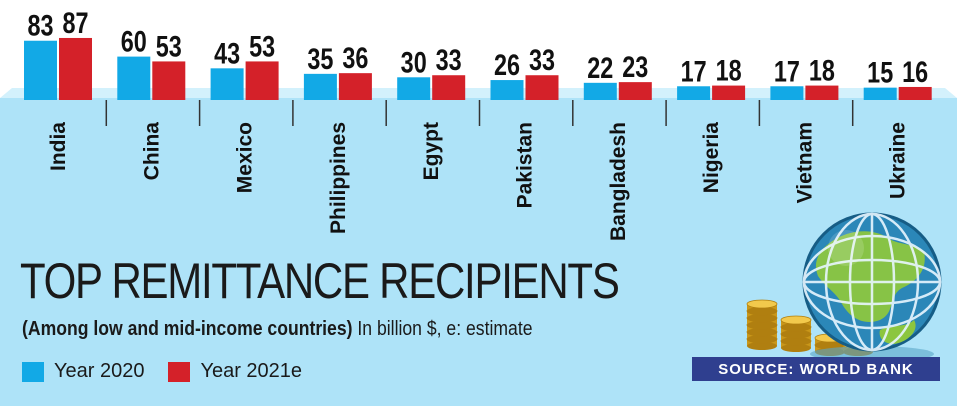  Describe the element at coordinates (822, 70) in the screenshot. I see `value-label-vietnam-2021e: 18` at that location.